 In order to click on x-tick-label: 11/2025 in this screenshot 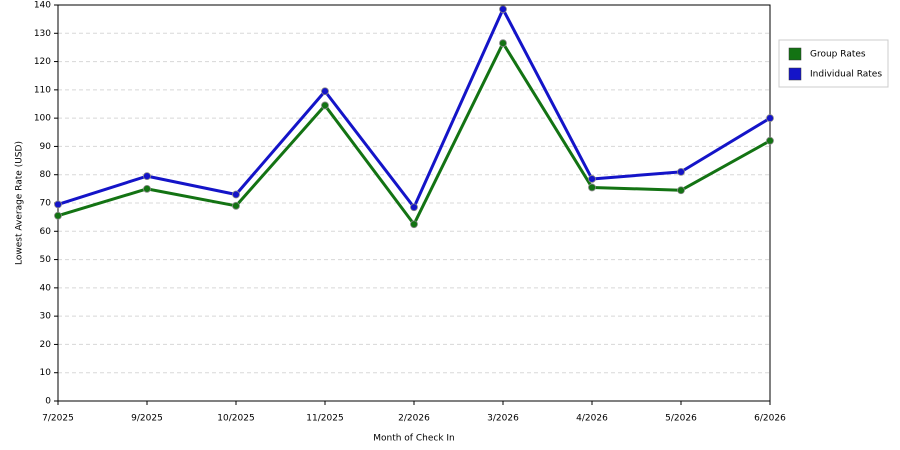, I will do `click(324, 419)`.